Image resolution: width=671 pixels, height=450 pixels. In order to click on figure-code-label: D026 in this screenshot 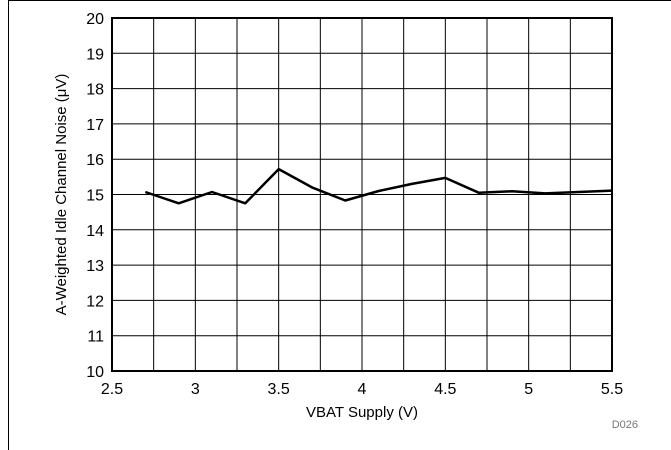, I will do `click(625, 425)`.